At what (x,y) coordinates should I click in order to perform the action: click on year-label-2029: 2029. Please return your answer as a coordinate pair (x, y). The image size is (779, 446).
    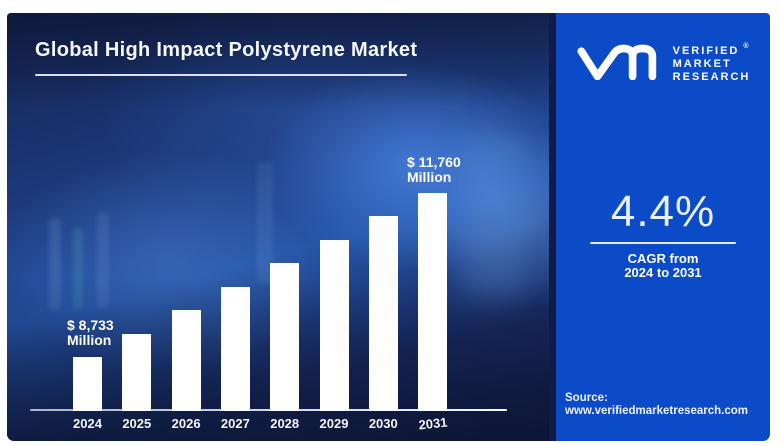
    Looking at the image, I should click on (334, 423).